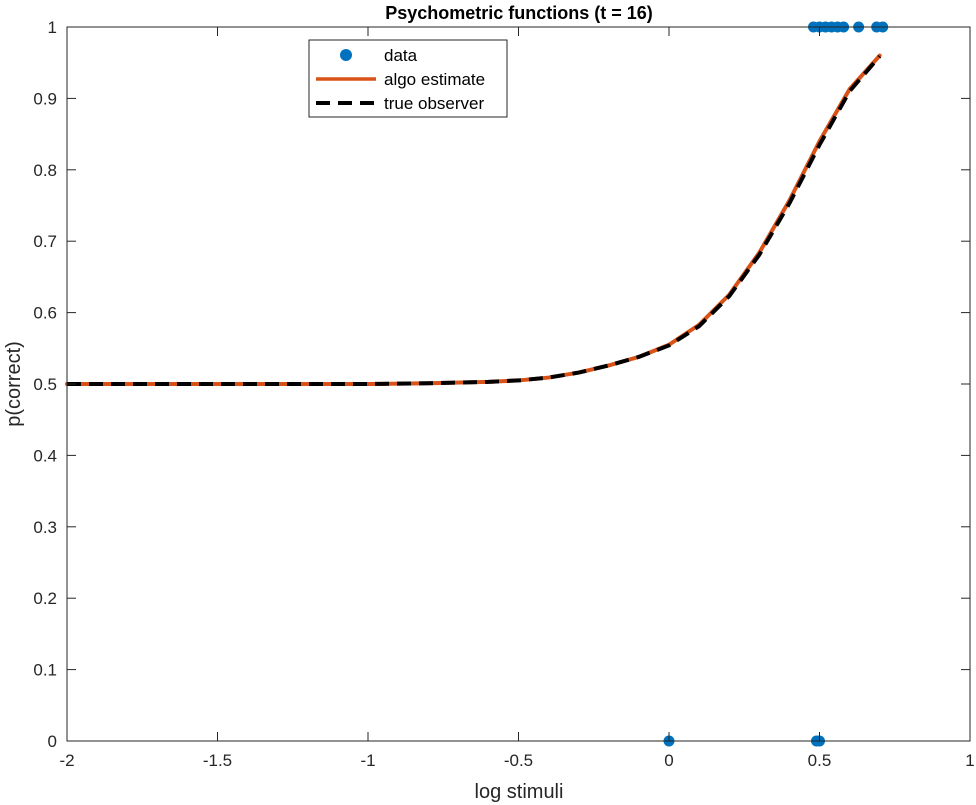  What do you see at coordinates (519, 792) in the screenshot?
I see `x-axis-label: log stimuli` at bounding box center [519, 792].